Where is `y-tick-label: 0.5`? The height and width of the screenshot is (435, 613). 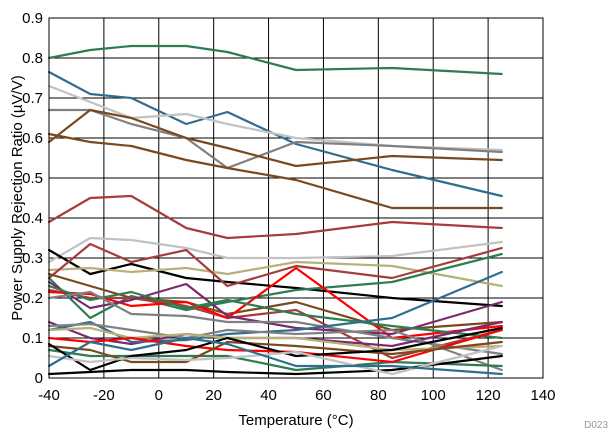 y-tick-label: 0.5 is located at coordinates (32, 178).